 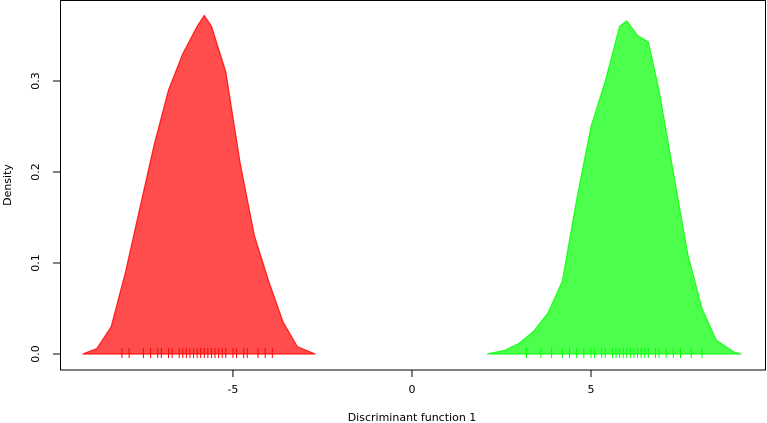 What do you see at coordinates (590, 389) in the screenshot?
I see `x-tick-label: 5` at bounding box center [590, 389].